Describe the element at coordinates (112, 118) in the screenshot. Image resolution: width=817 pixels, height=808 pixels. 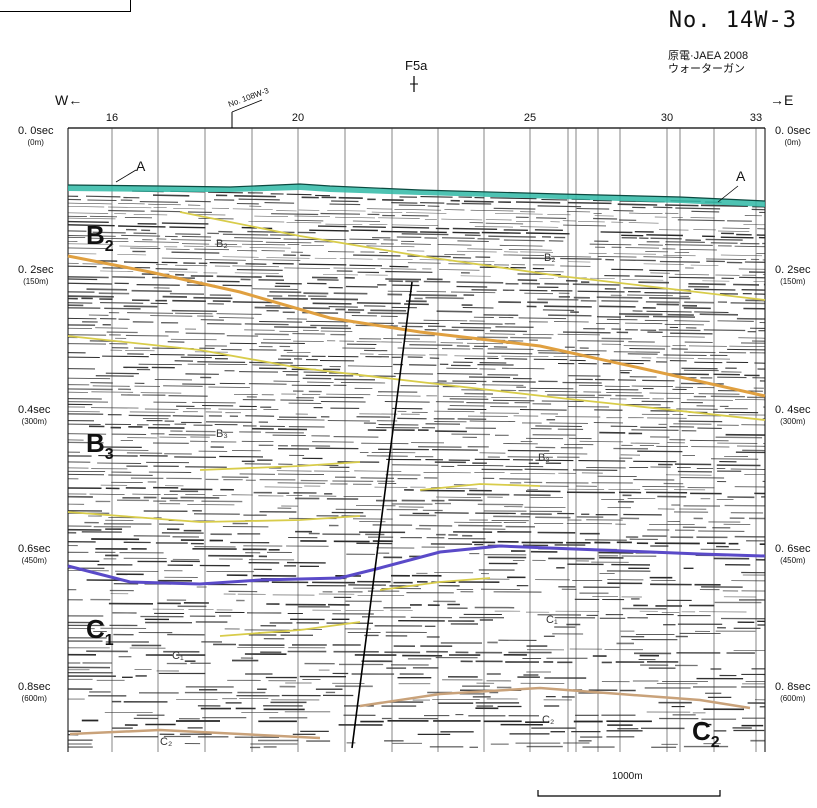
I see `shot-tick-16: 16` at that location.